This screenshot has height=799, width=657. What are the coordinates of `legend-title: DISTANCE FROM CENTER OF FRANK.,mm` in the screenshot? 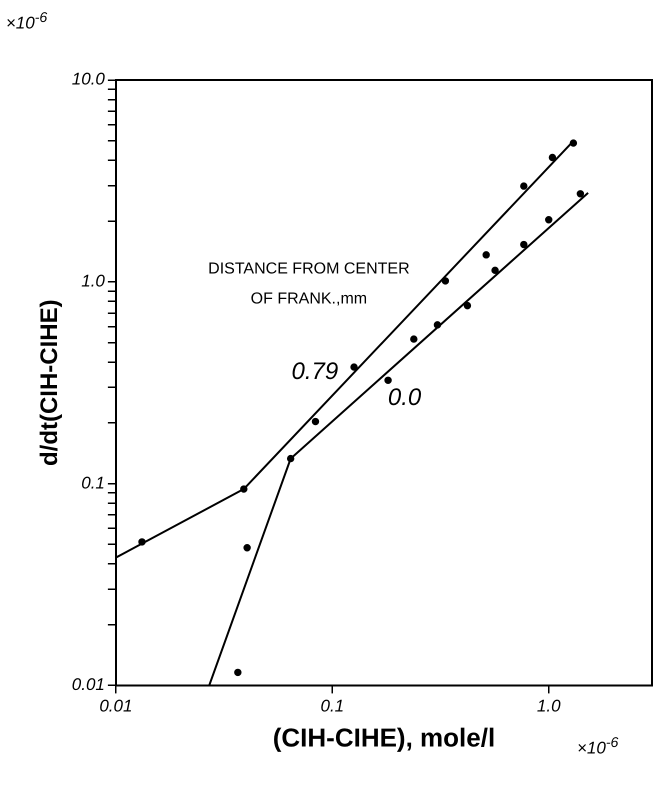 It's located at (309, 284).